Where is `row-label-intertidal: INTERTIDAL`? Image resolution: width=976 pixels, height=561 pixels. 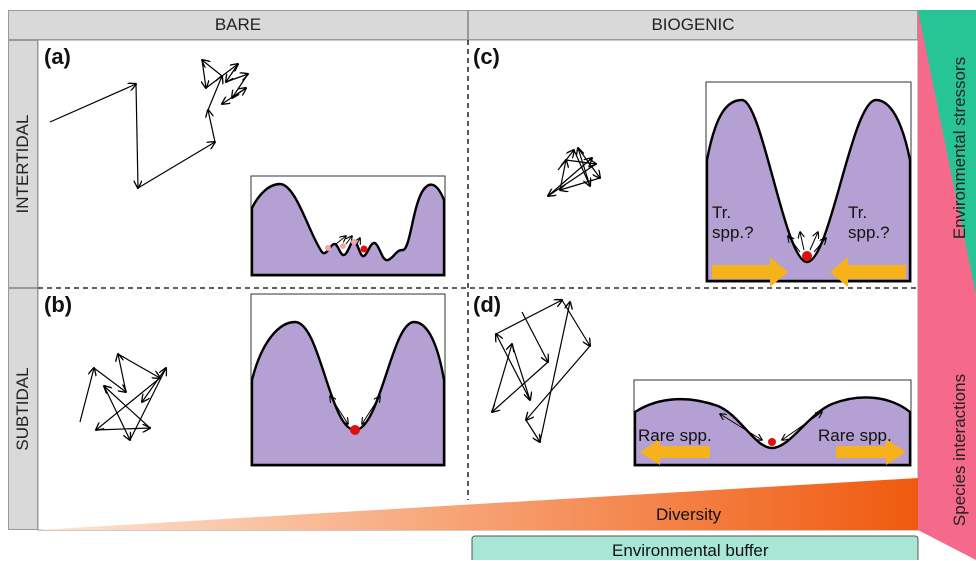 row-label-intertidal: INTERTIDAL is located at coordinates (23, 164).